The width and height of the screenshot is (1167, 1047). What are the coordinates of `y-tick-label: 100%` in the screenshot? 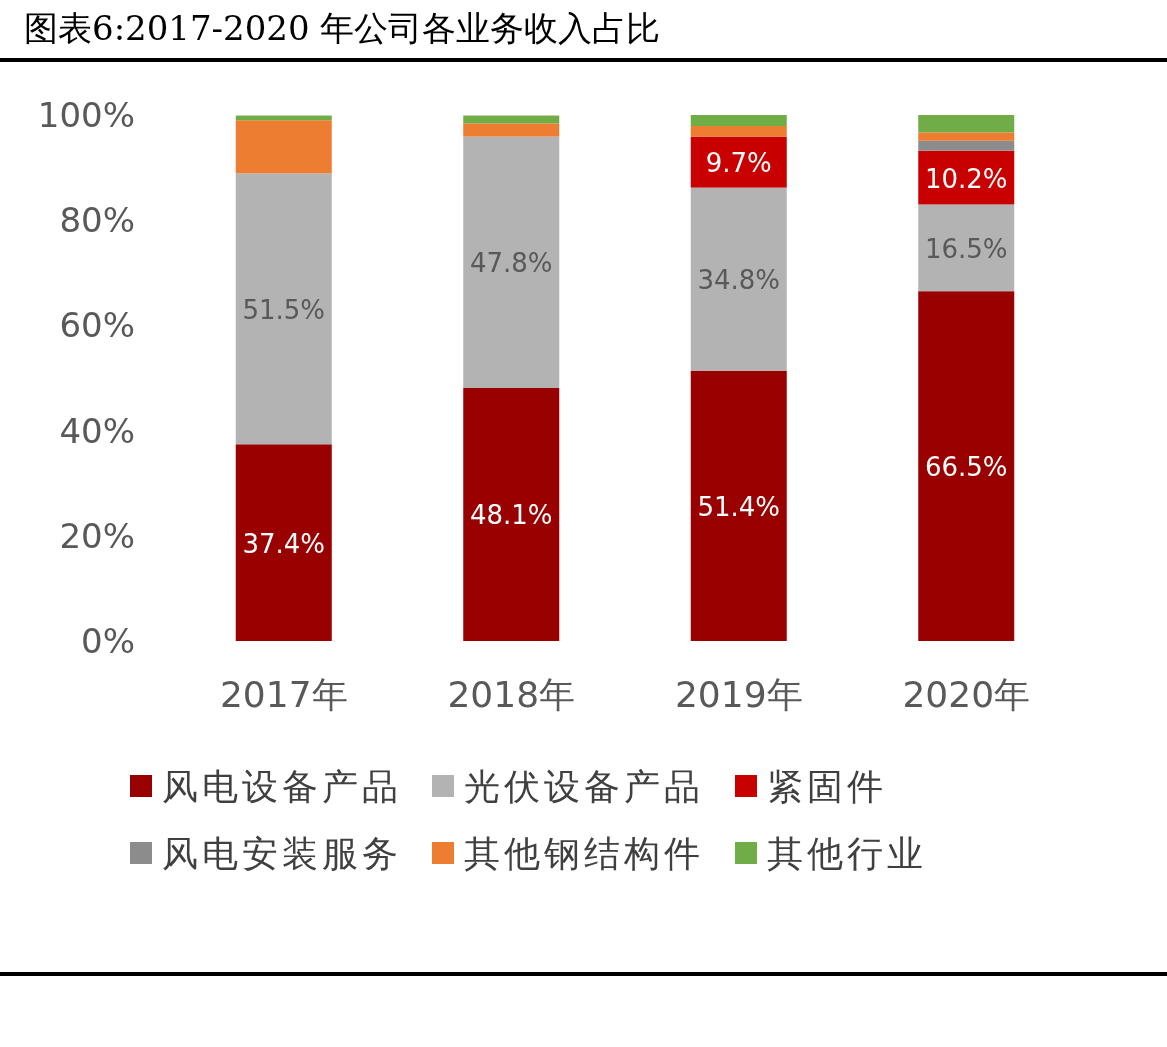 It's located at (86, 115).